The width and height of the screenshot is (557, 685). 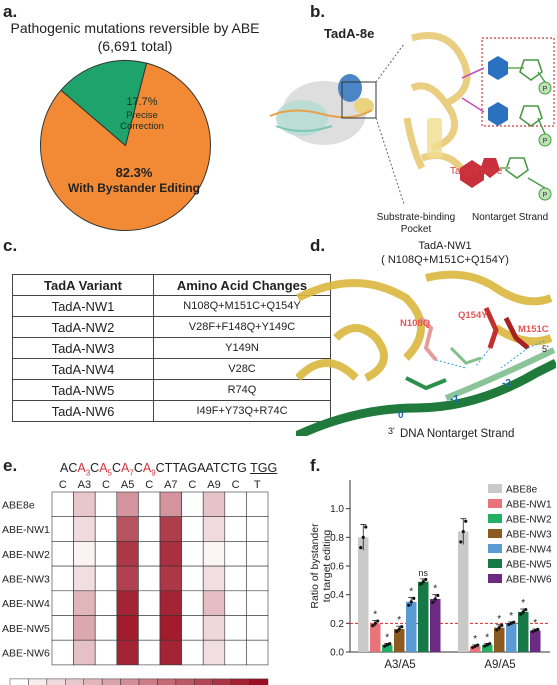 What do you see at coordinates (337, 653) in the screenshot?
I see `y-tick-label: 0.0` at bounding box center [337, 653].